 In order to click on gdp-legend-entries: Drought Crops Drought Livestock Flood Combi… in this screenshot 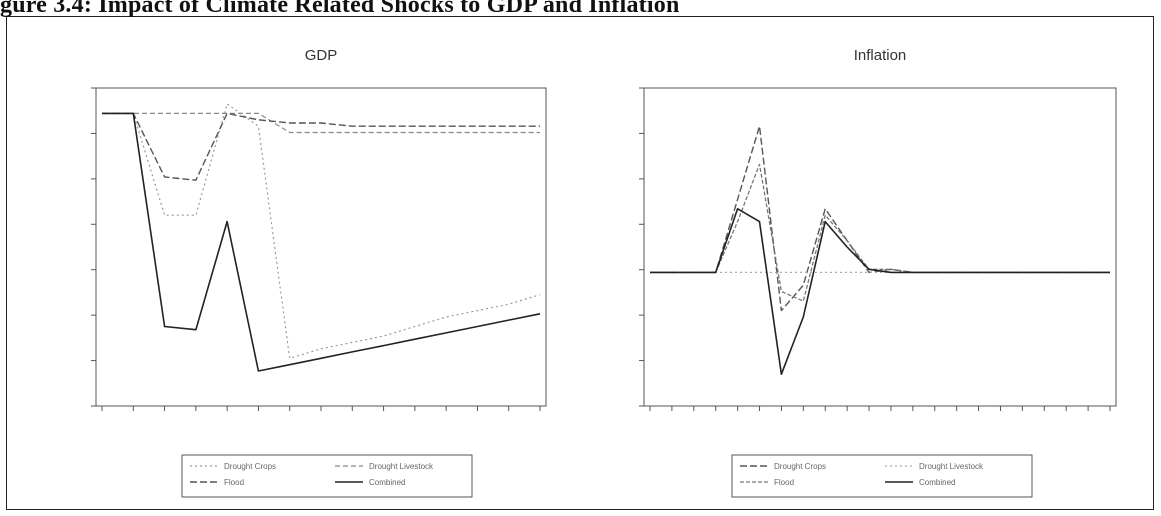, I will do `click(312, 474)`.